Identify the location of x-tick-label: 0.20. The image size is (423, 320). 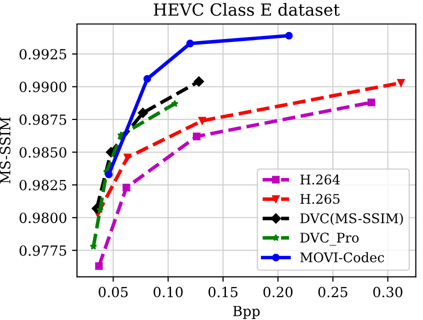
(278, 292).